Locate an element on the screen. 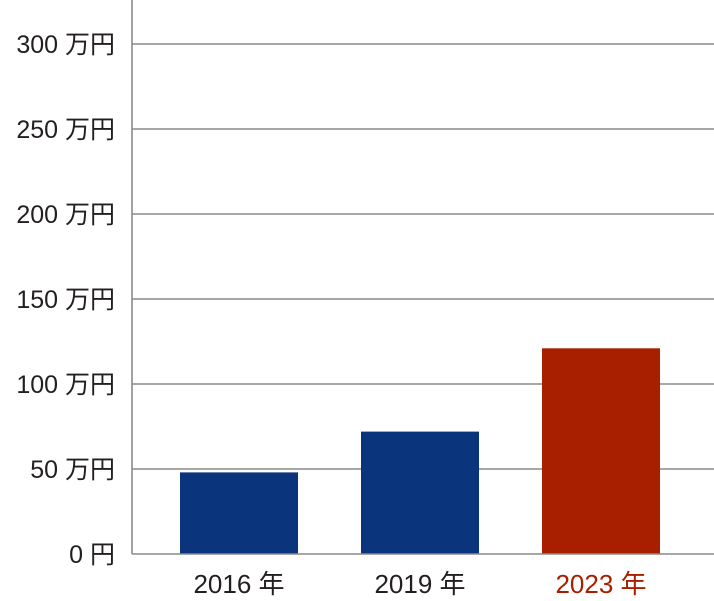 The width and height of the screenshot is (714, 601). x-category-label: 2016 年 is located at coordinates (238, 584).